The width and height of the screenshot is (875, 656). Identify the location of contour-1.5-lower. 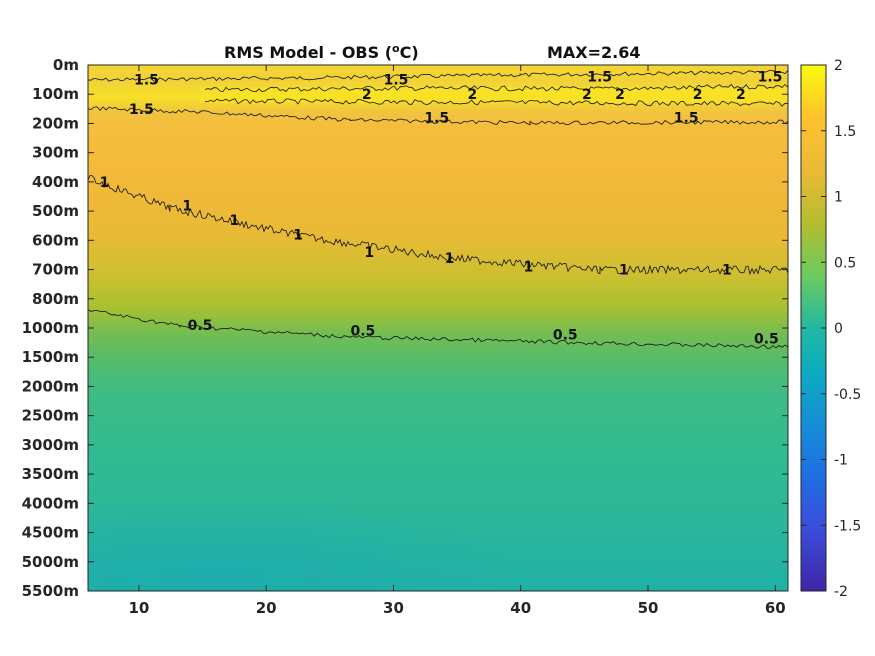
(438, 116).